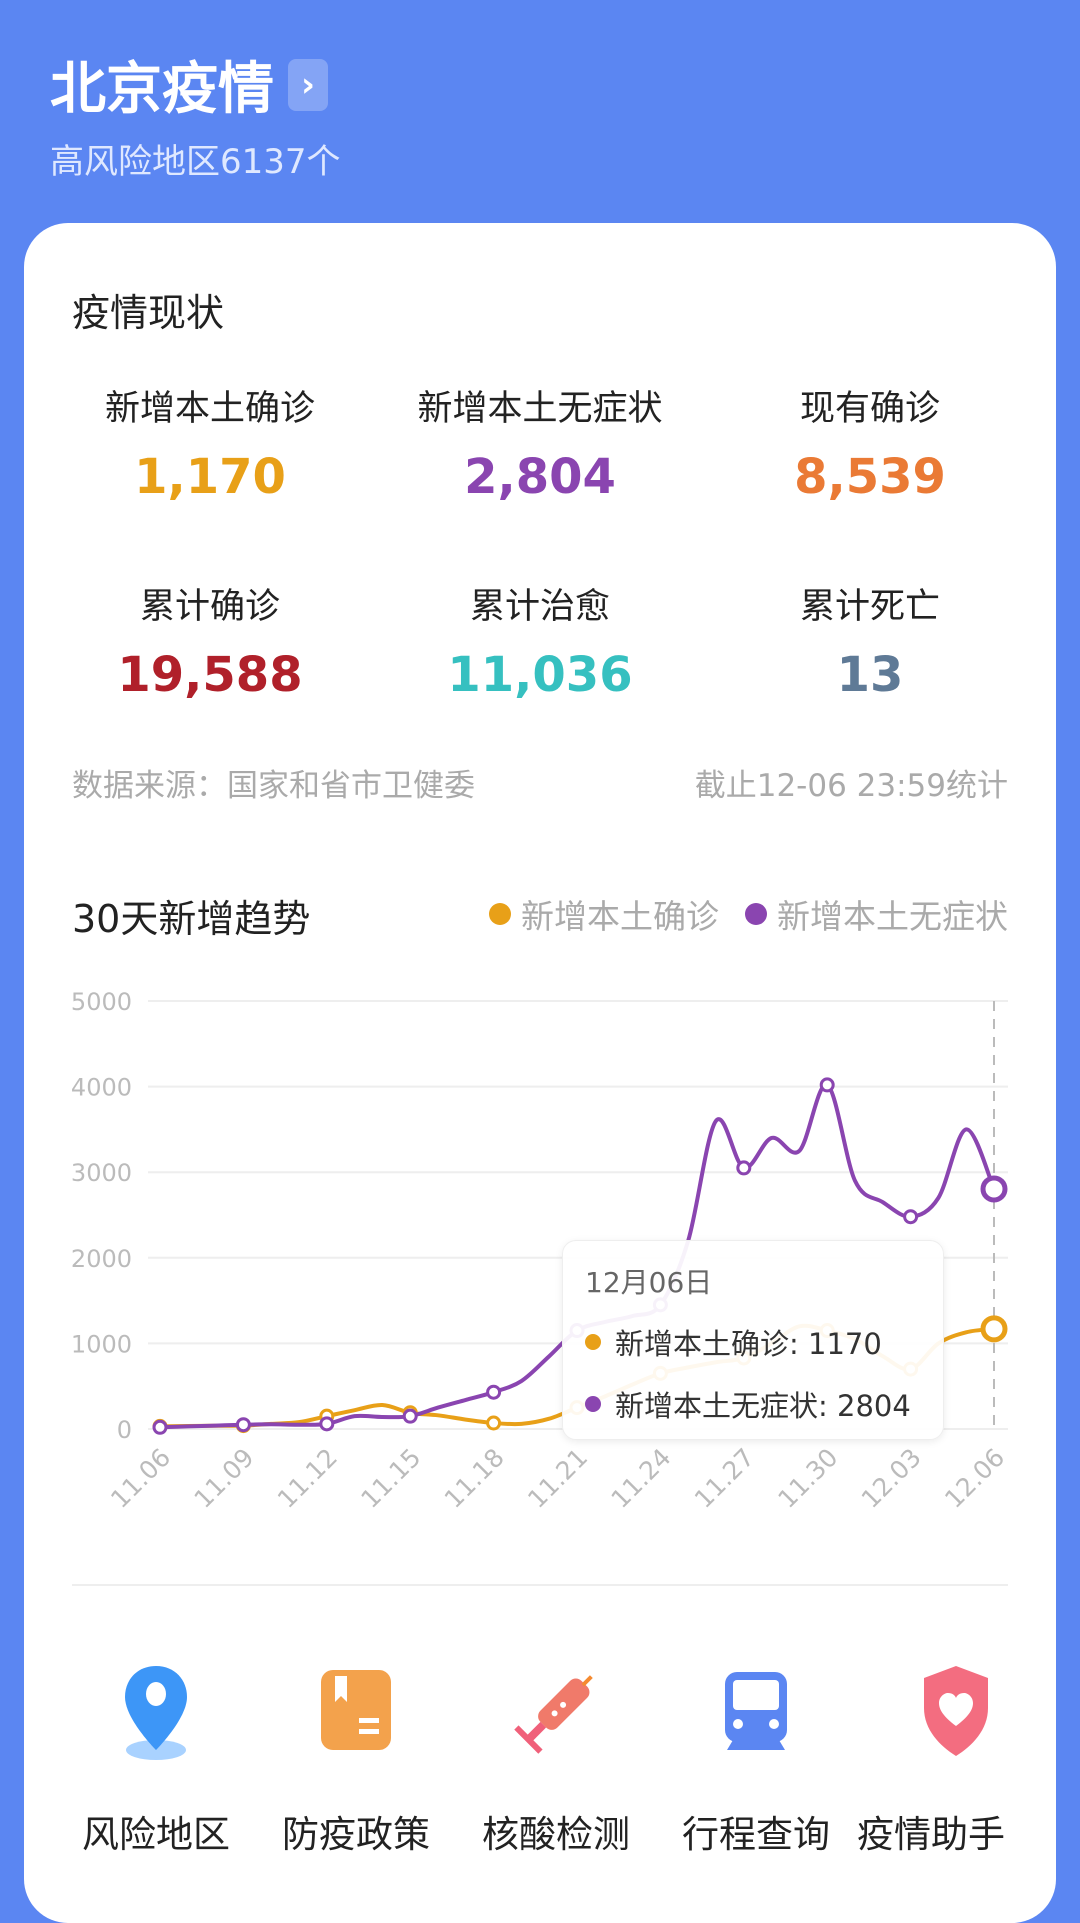 This screenshot has height=1923, width=1080. What do you see at coordinates (724, 1478) in the screenshot?
I see `x-tick-label: 11.27` at bounding box center [724, 1478].